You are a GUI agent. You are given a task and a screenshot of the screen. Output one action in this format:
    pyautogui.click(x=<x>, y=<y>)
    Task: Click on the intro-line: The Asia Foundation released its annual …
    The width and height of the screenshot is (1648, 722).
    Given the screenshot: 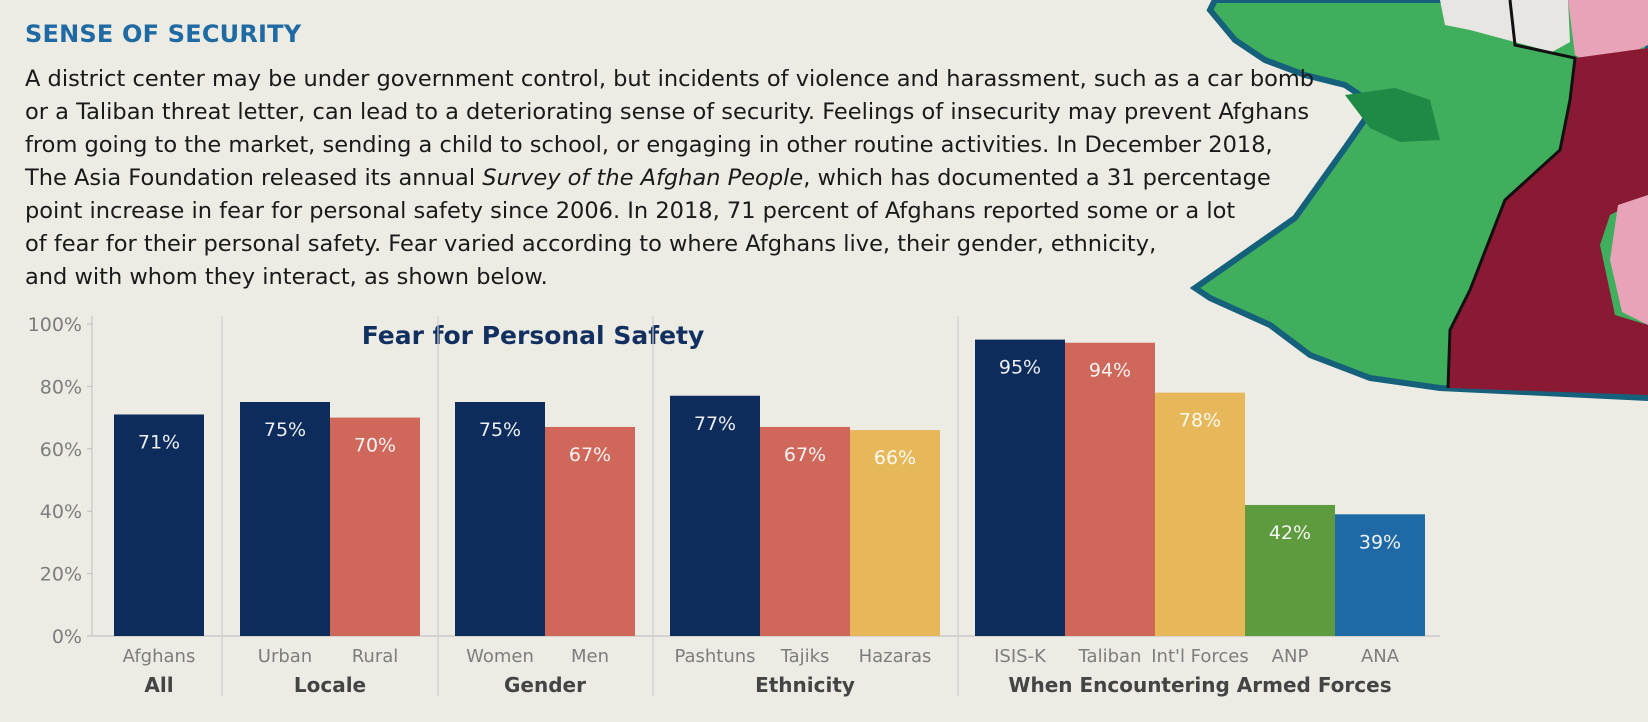 What is the action you would take?
    pyautogui.click(x=685, y=178)
    